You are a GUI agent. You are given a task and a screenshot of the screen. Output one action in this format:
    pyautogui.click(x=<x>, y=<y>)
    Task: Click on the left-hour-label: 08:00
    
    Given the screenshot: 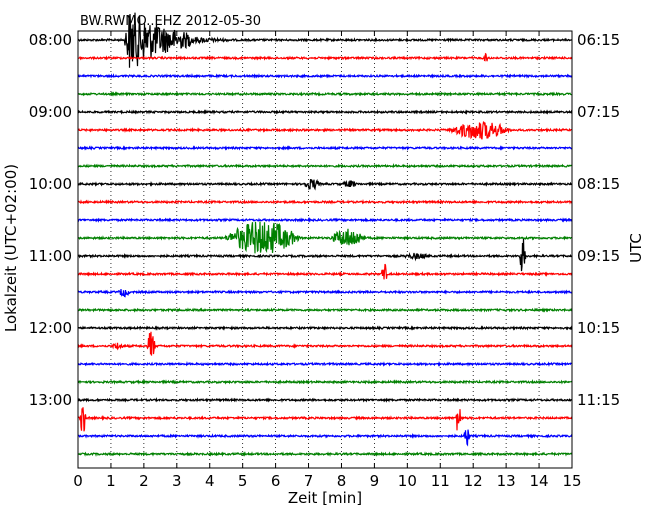 What is the action you would take?
    pyautogui.click(x=50, y=40)
    